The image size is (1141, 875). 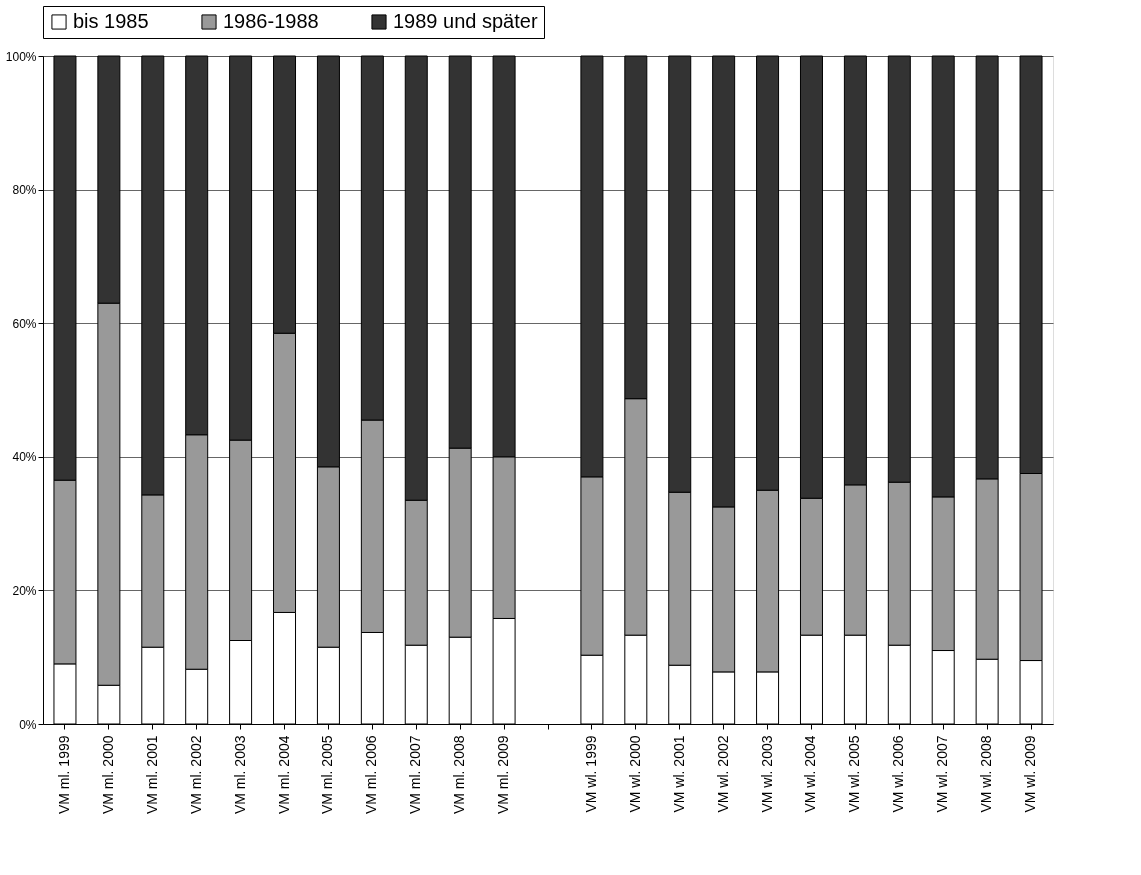 I want to click on x-tick-label: VM ml. 2007, so click(x=415, y=775).